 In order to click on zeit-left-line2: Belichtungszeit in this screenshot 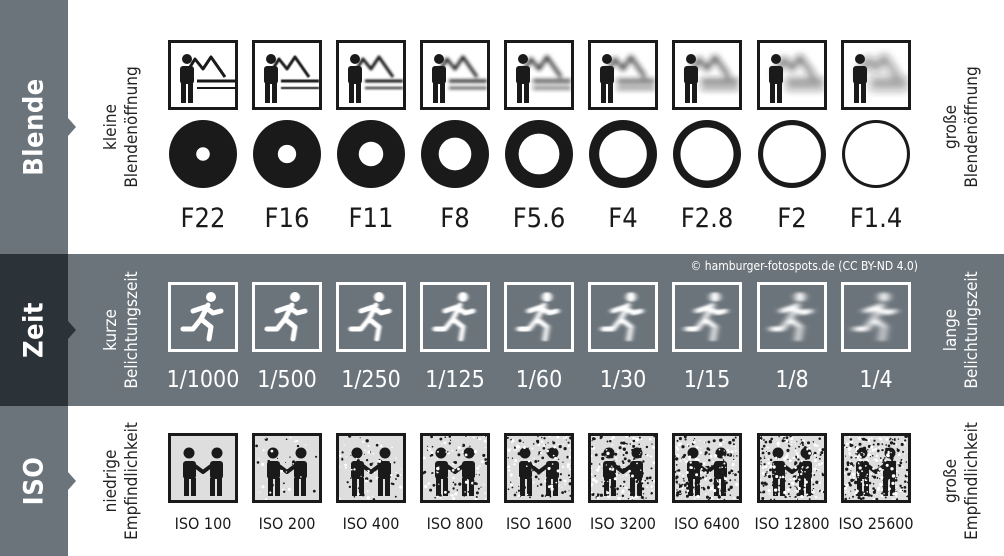, I will do `click(132, 330)`.